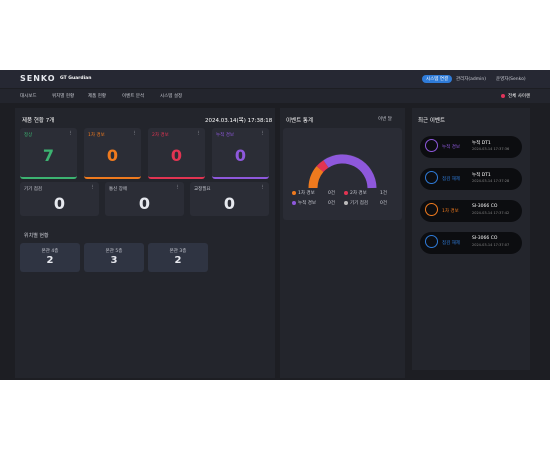 The height and width of the screenshot is (450, 550). Describe the element at coordinates (225, 135) in the screenshot. I see `card-label: 누적 경보` at that location.